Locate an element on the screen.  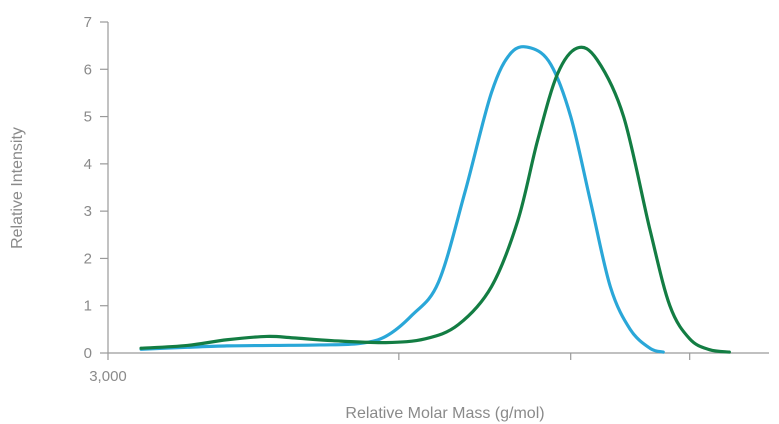
y-tick-label-6: 6 is located at coordinates (88, 69).